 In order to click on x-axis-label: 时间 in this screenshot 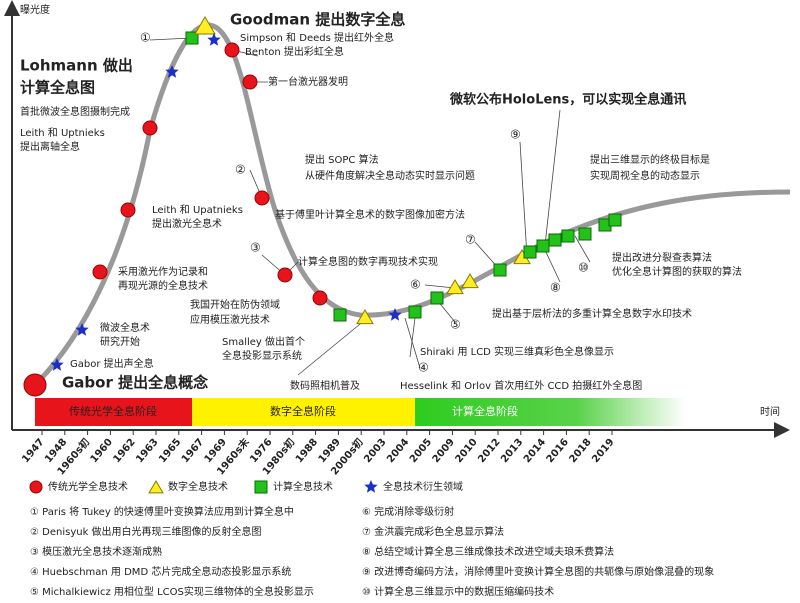, I will do `click(770, 411)`.